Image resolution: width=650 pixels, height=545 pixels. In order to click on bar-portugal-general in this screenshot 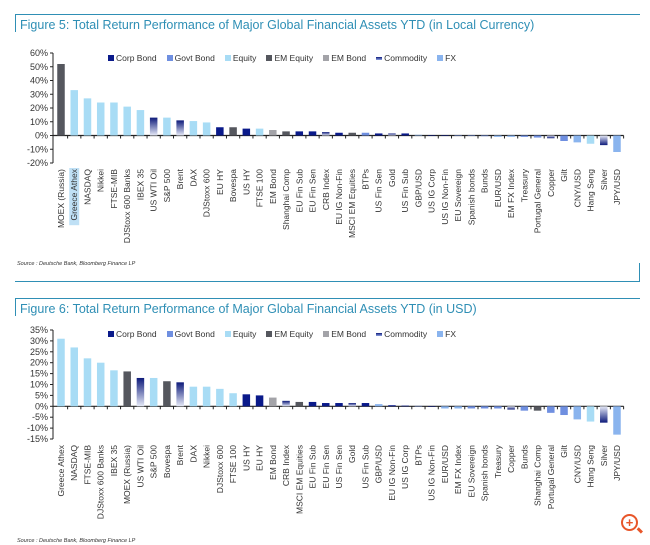, I will do `click(537, 136)`.